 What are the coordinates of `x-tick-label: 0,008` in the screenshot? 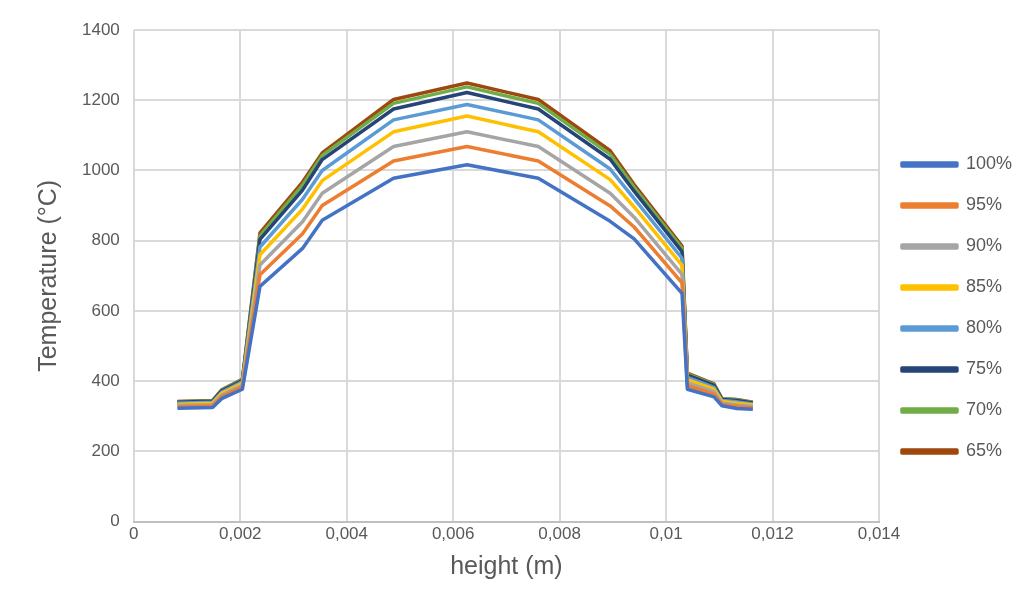 It's located at (559, 534).